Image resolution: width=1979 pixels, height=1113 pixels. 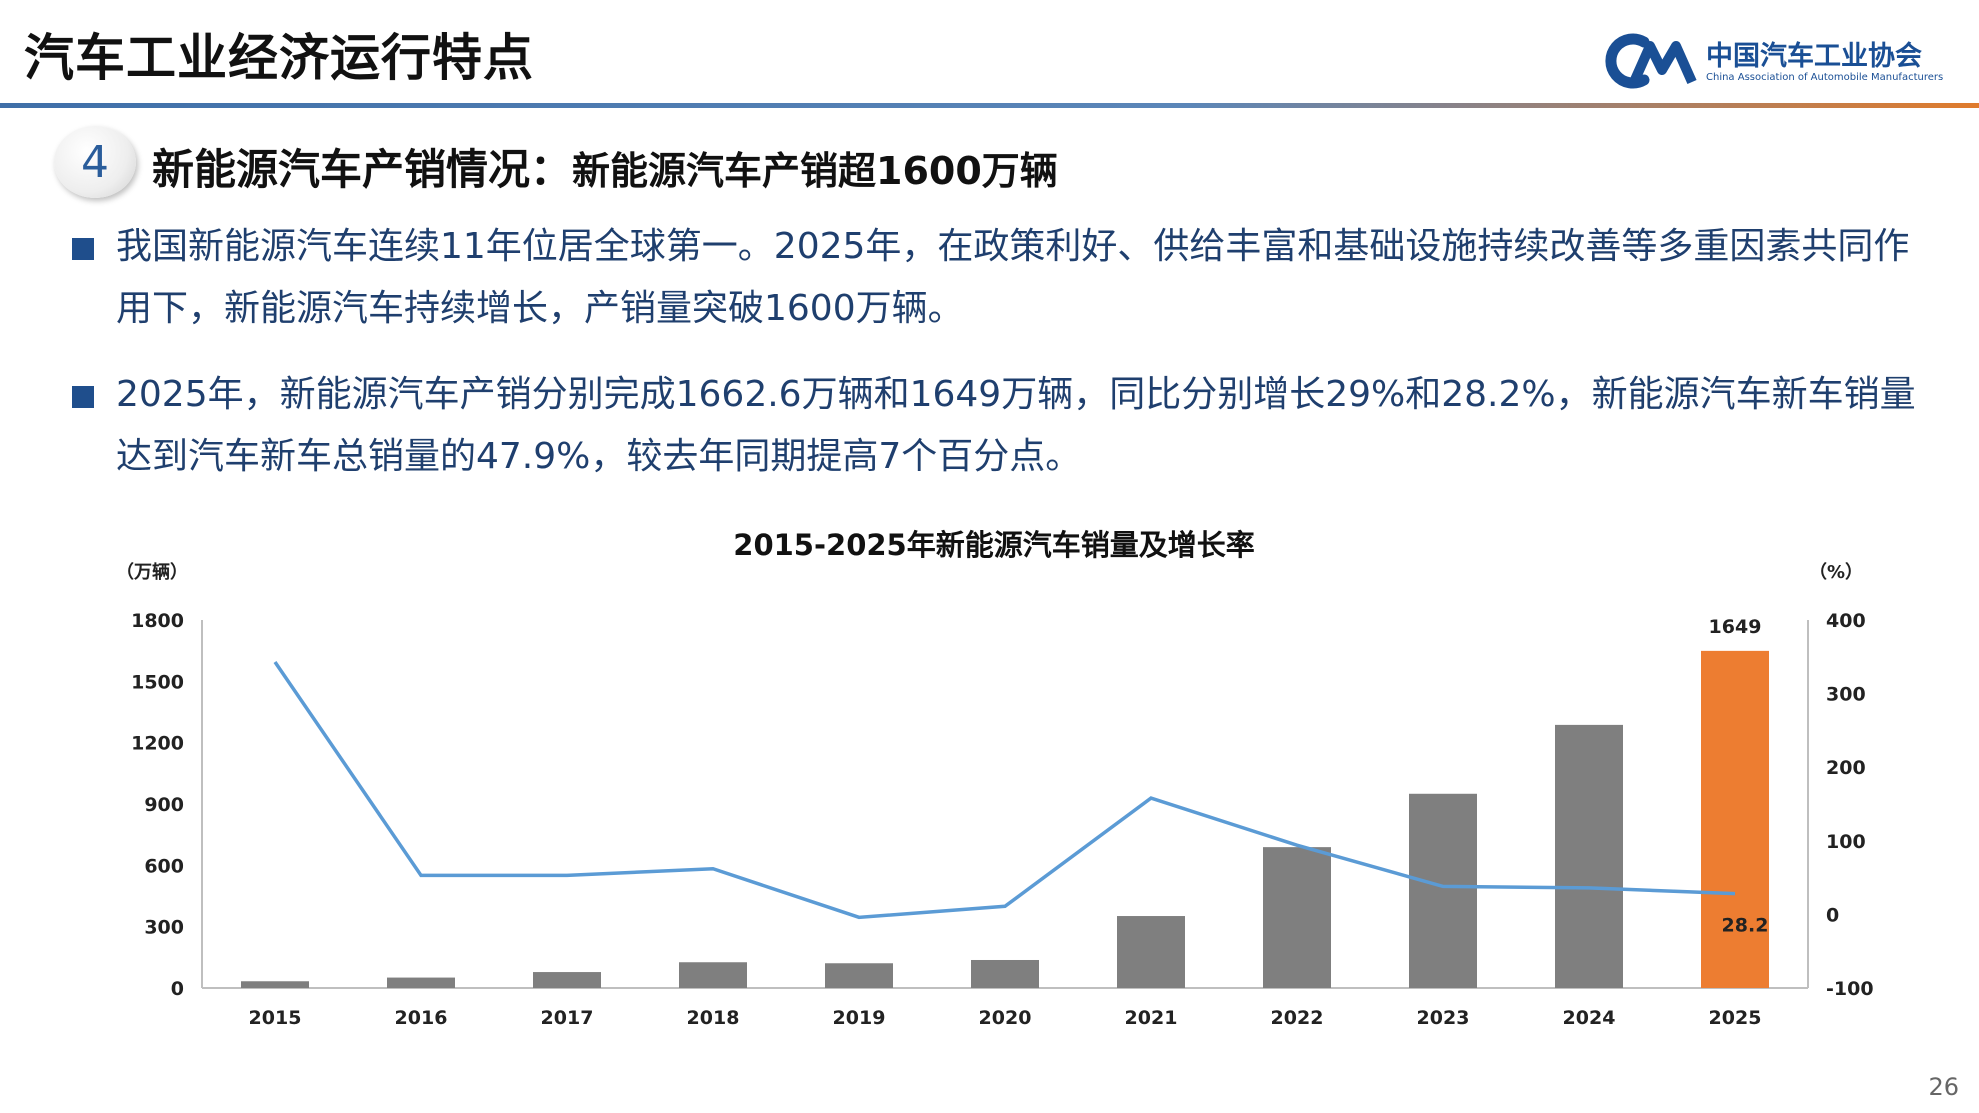 I want to click on left-tick-label: 1500, so click(x=157, y=682).